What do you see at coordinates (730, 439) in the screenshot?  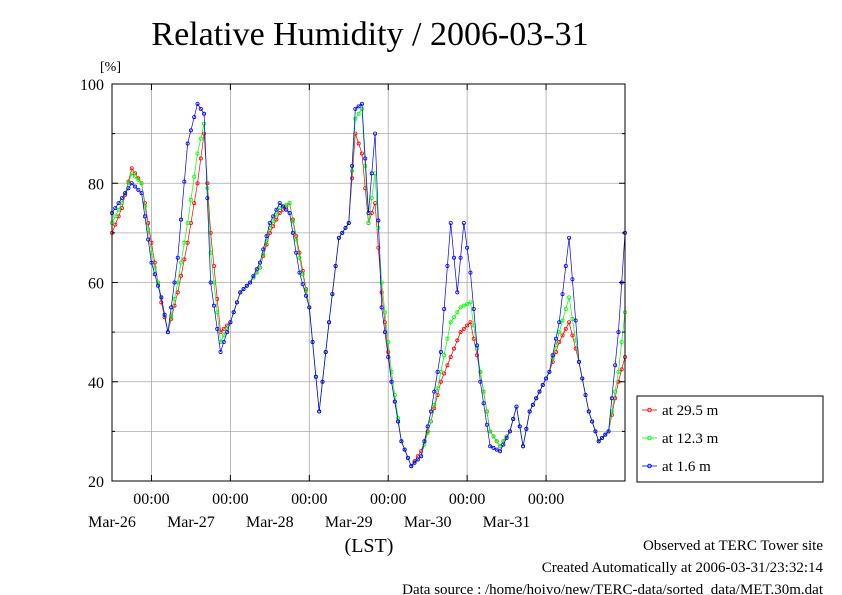 I see `legend-box` at bounding box center [730, 439].